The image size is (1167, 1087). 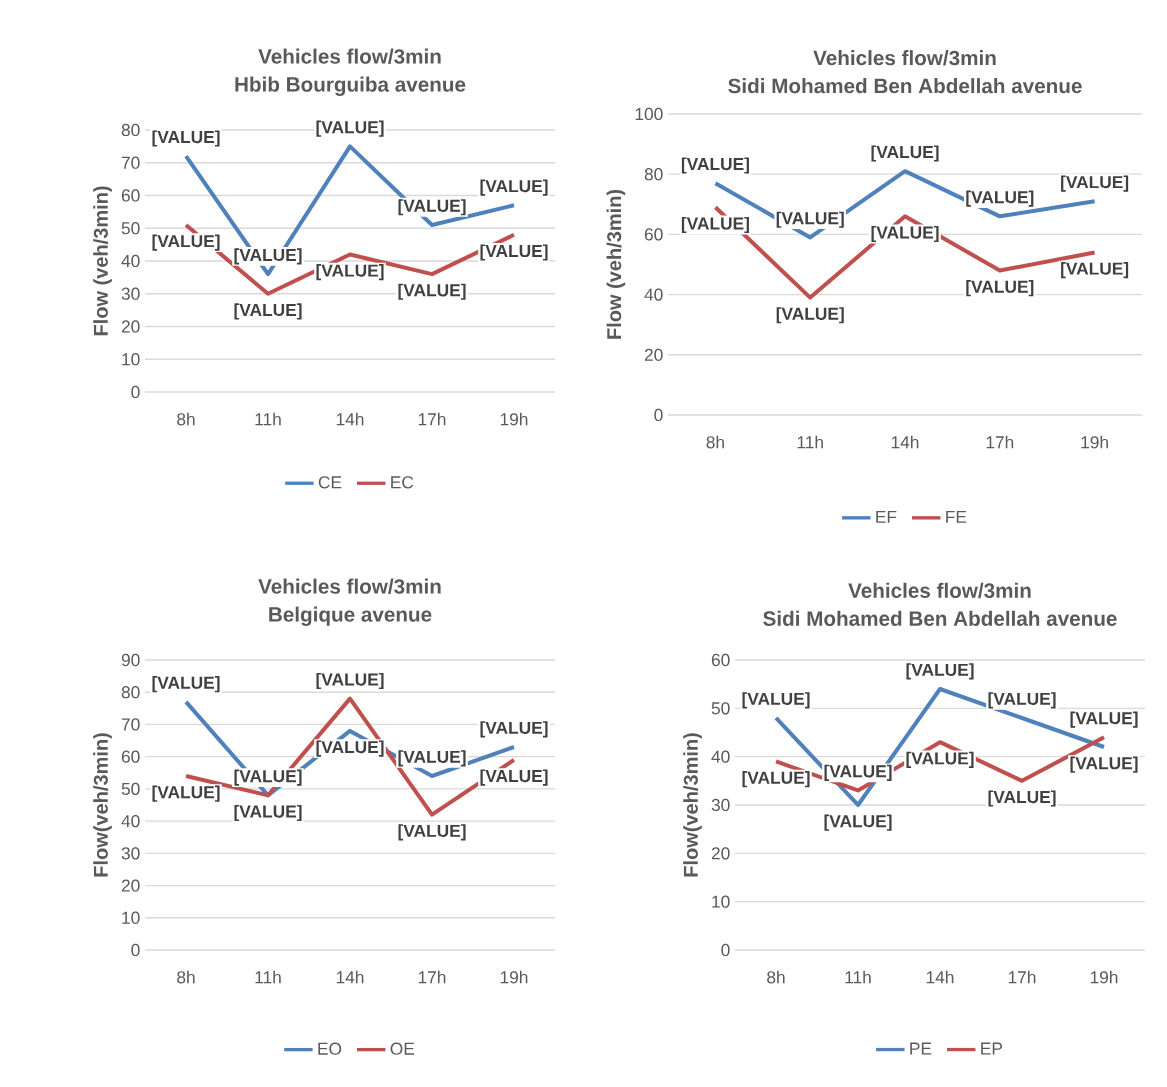 What do you see at coordinates (130, 660) in the screenshot?
I see `y-tick-label: 90` at bounding box center [130, 660].